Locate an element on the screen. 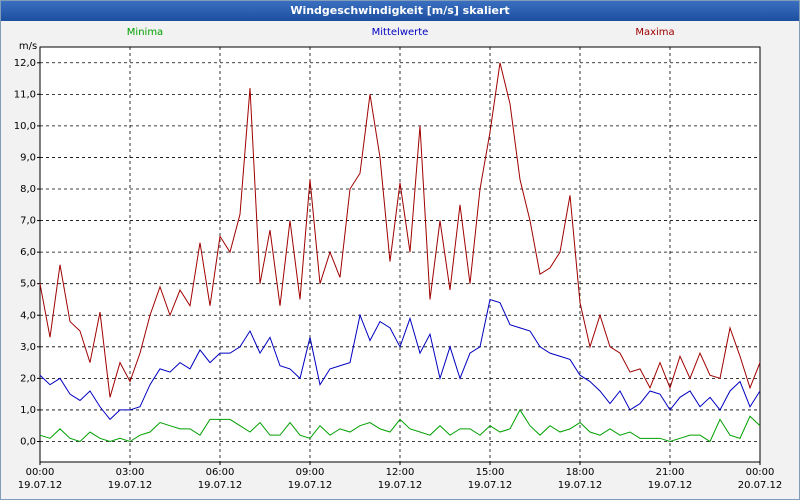  y-tick-label: 5,0 is located at coordinates (28, 284).